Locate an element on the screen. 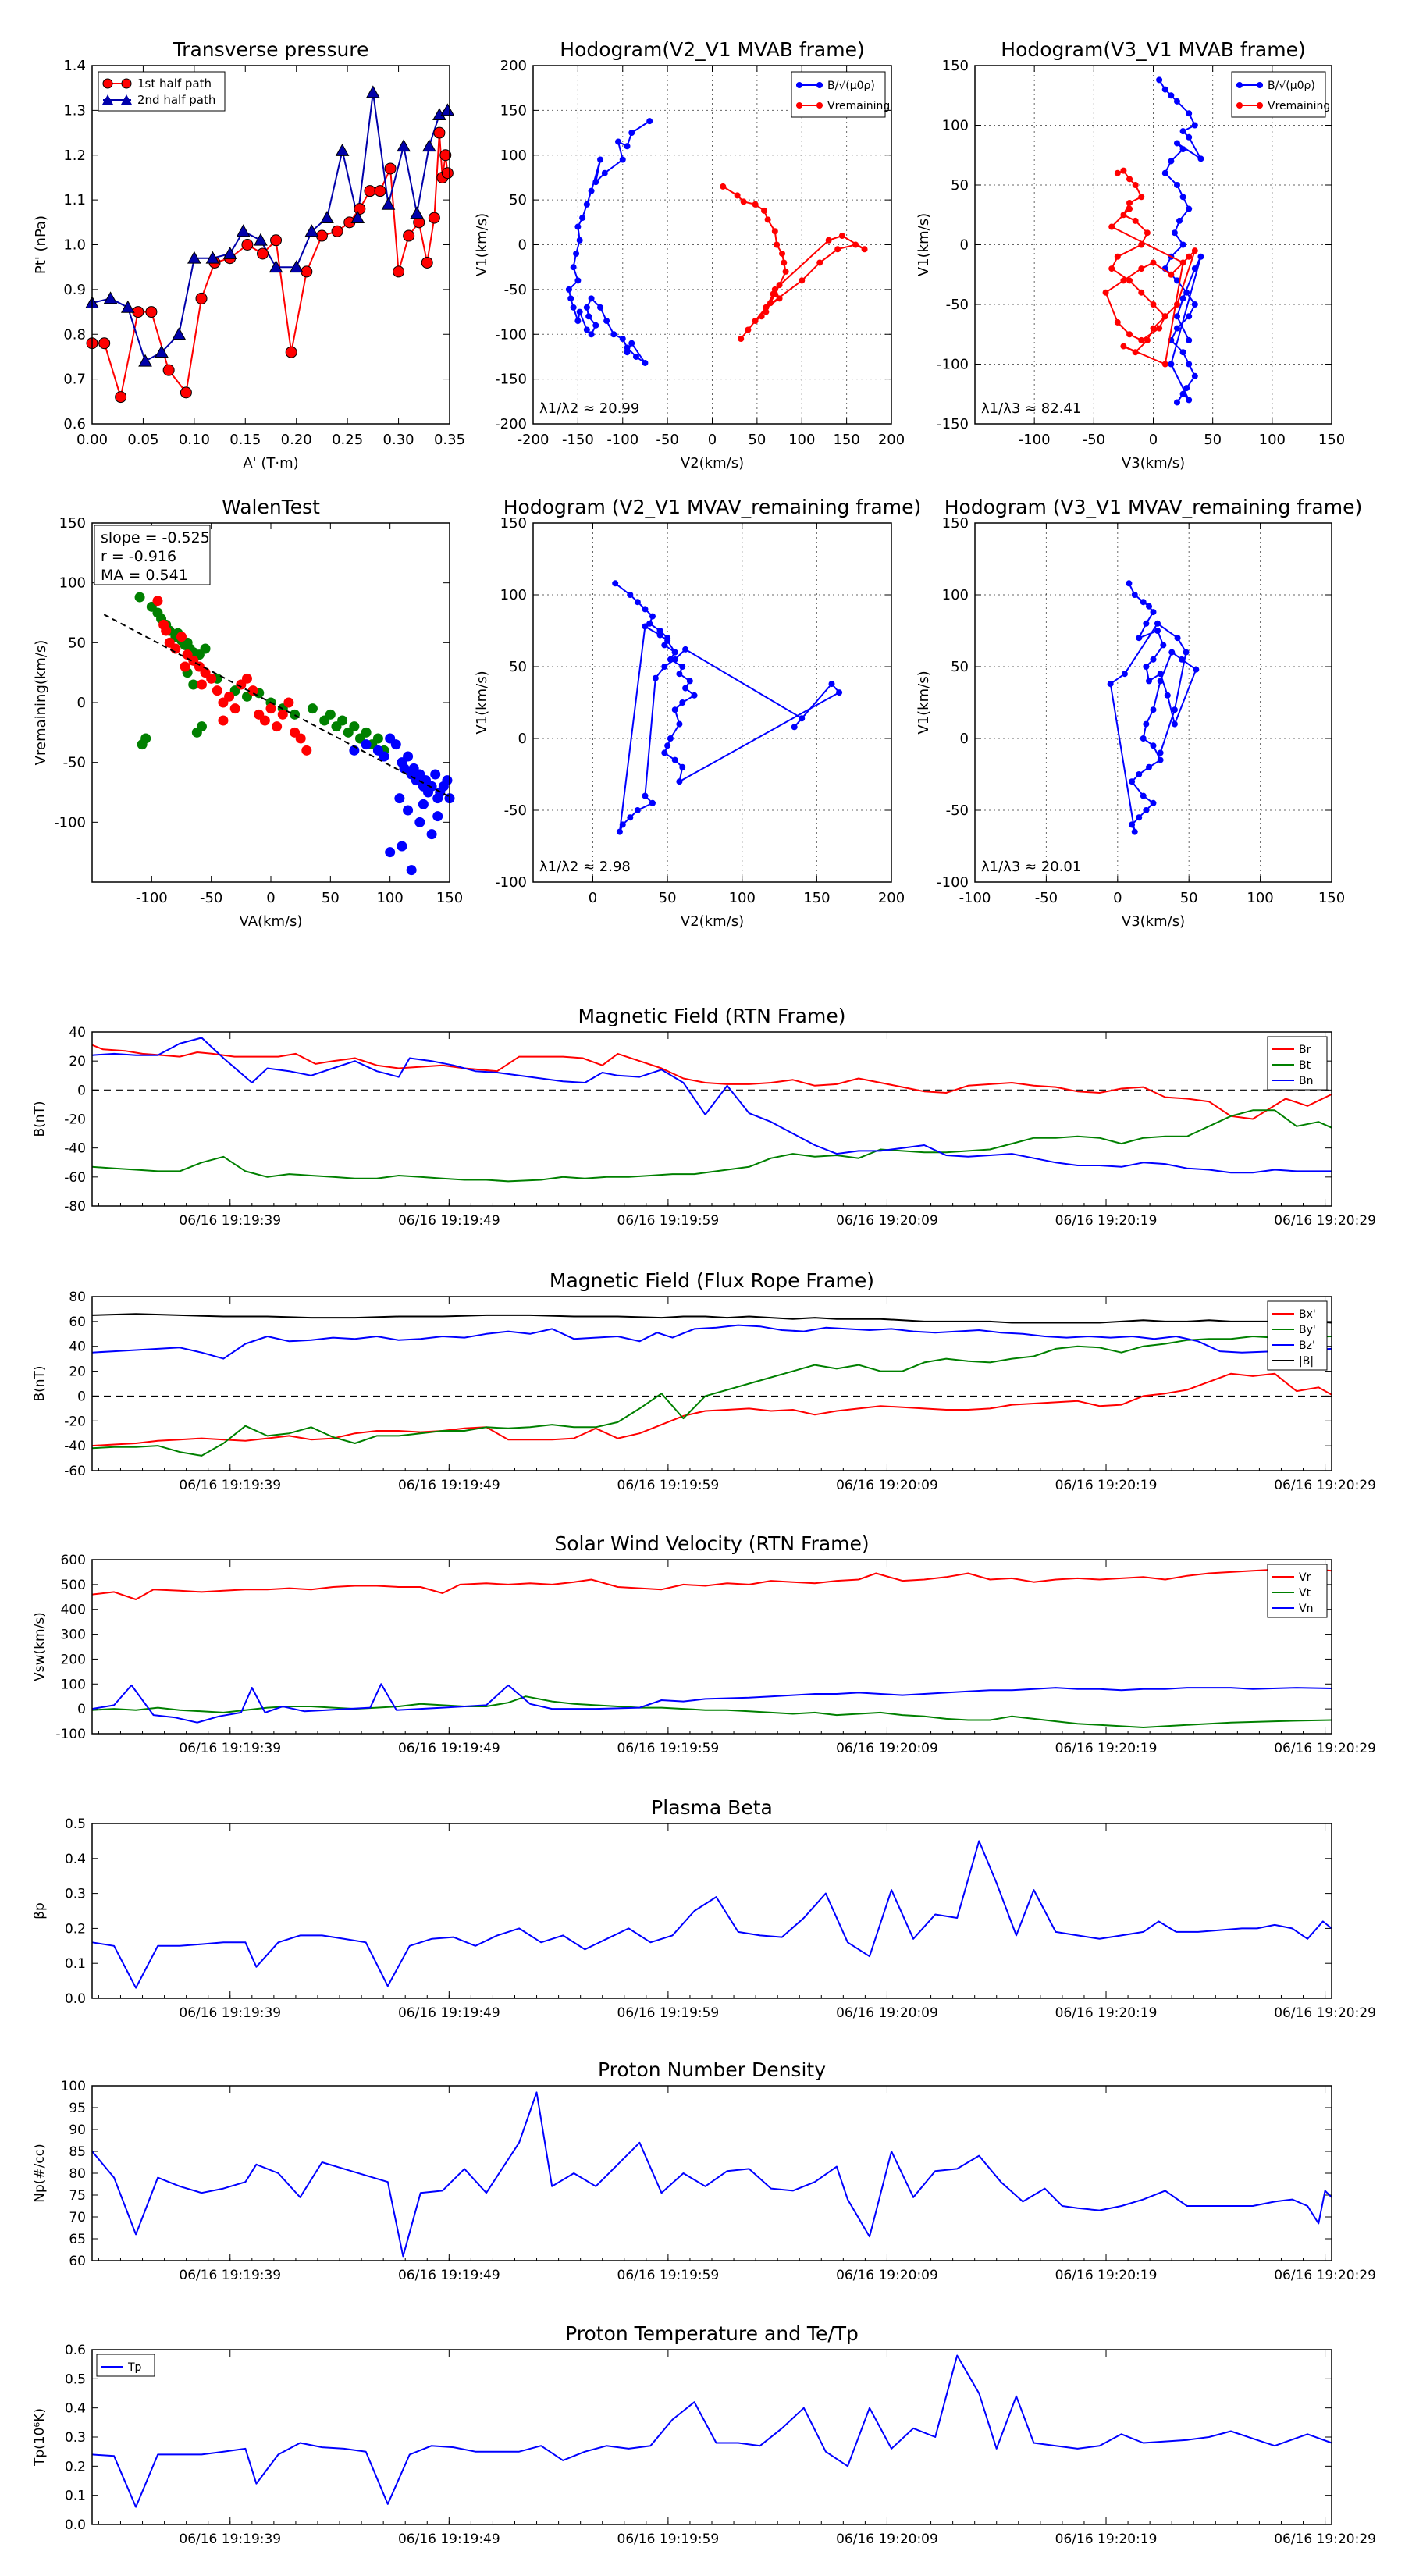  hodoB-xtick-label: 200 is located at coordinates (892, 440).